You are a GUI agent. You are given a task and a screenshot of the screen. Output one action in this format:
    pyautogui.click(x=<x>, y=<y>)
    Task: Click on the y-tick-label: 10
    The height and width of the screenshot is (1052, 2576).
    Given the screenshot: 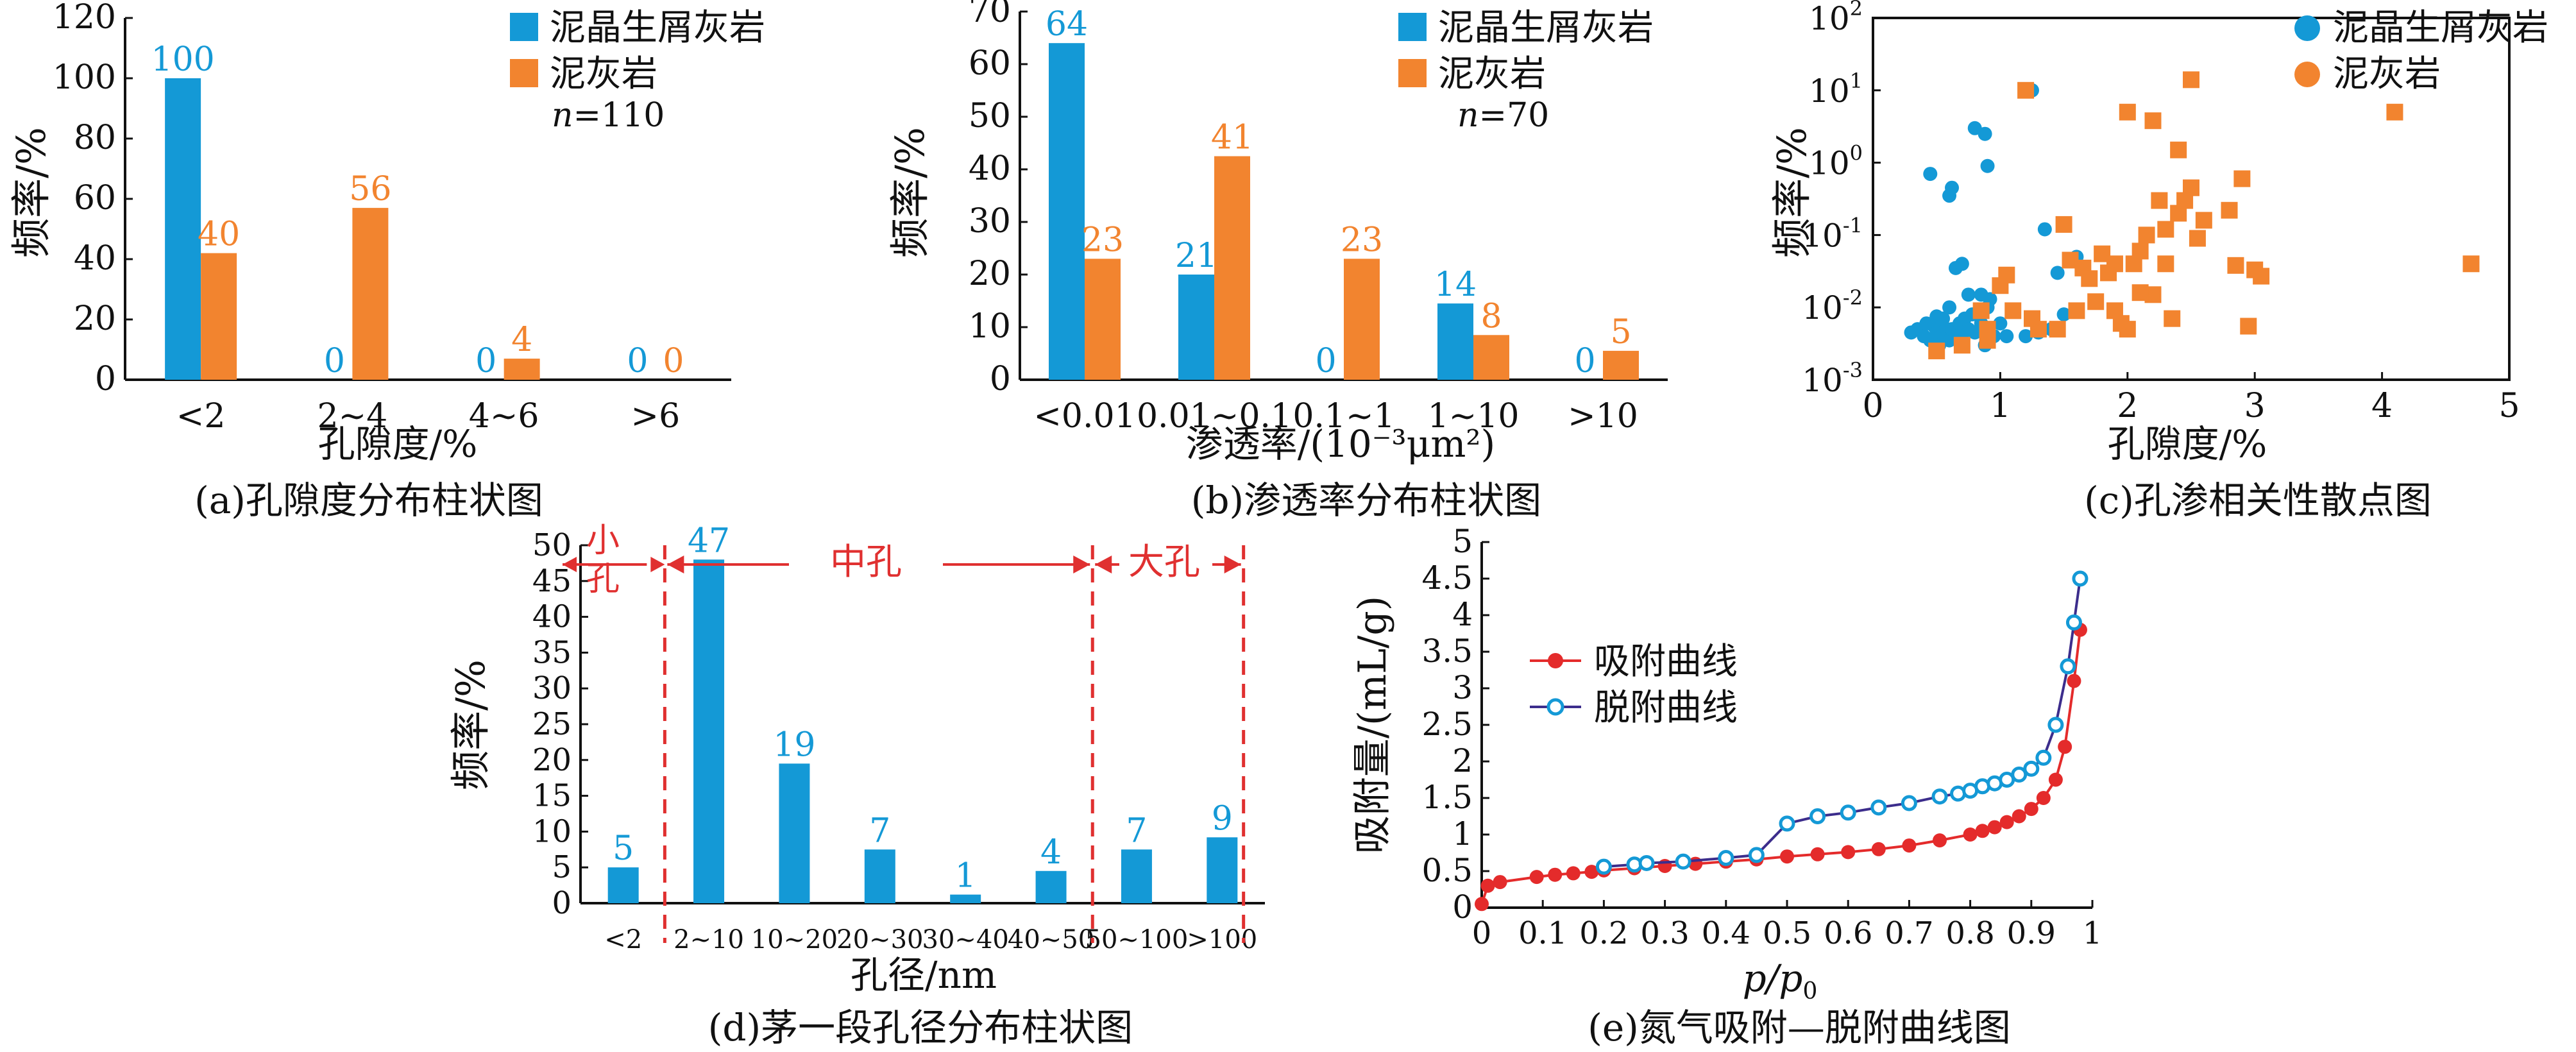 What is the action you would take?
    pyautogui.click(x=552, y=831)
    